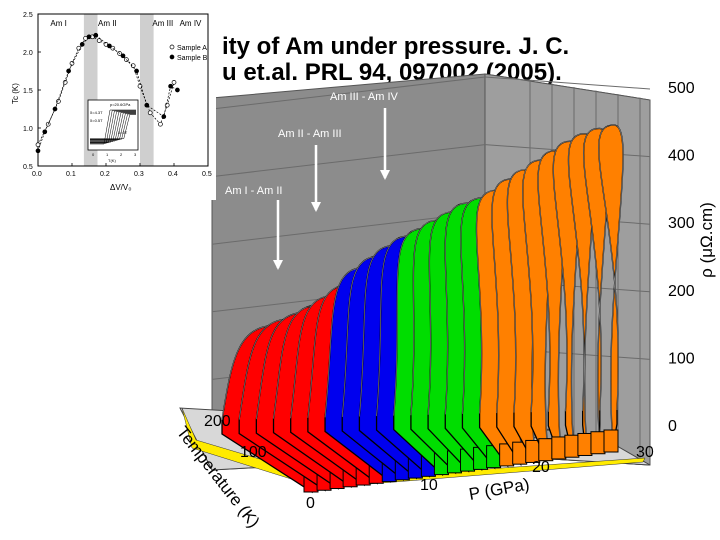  What do you see at coordinates (120, 104) in the screenshot?
I see `inner-inset-label: p=20.6GPa` at bounding box center [120, 104].